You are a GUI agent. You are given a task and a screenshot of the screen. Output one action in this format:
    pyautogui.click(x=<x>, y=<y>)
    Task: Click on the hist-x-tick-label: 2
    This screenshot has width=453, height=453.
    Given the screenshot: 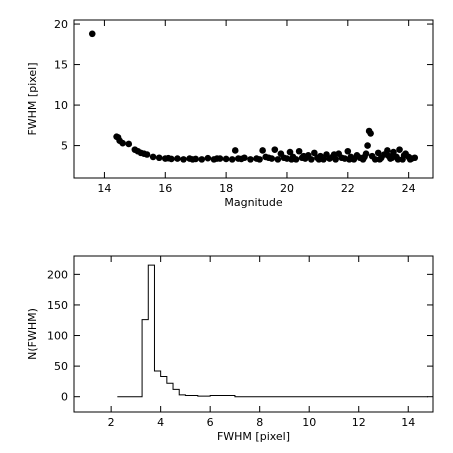 What is the action you would take?
    pyautogui.click(x=111, y=422)
    